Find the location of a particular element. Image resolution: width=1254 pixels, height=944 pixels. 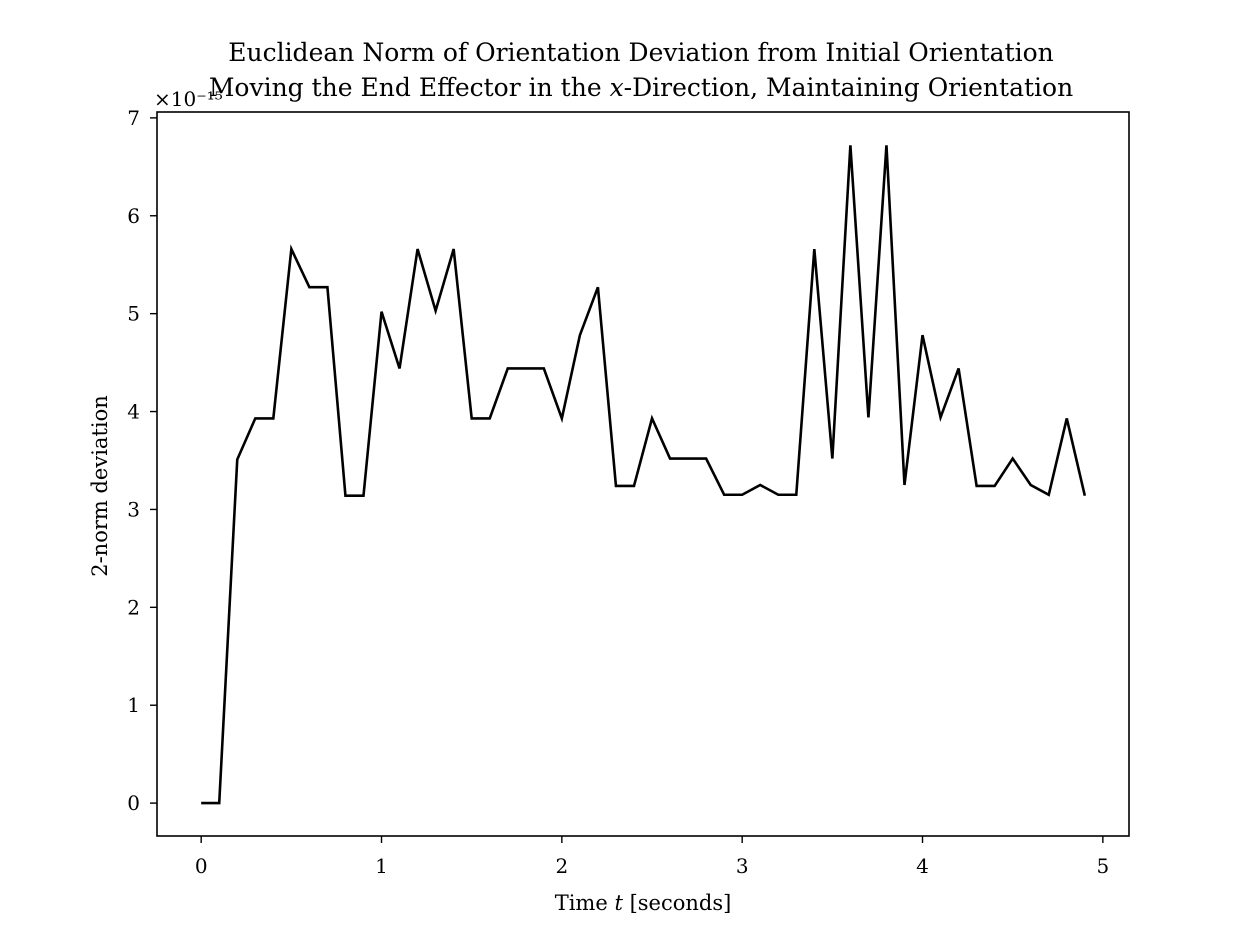

x-tick-label: 1 is located at coordinates (381, 866).